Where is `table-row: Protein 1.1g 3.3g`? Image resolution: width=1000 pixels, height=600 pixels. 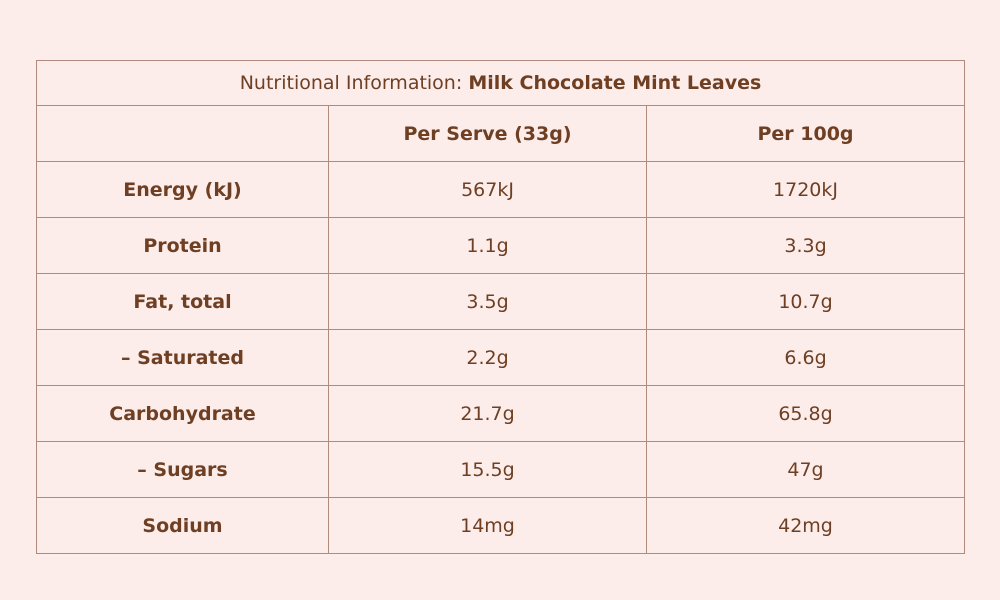
table-row: Protein 1.1g 3.3g is located at coordinates (501, 245).